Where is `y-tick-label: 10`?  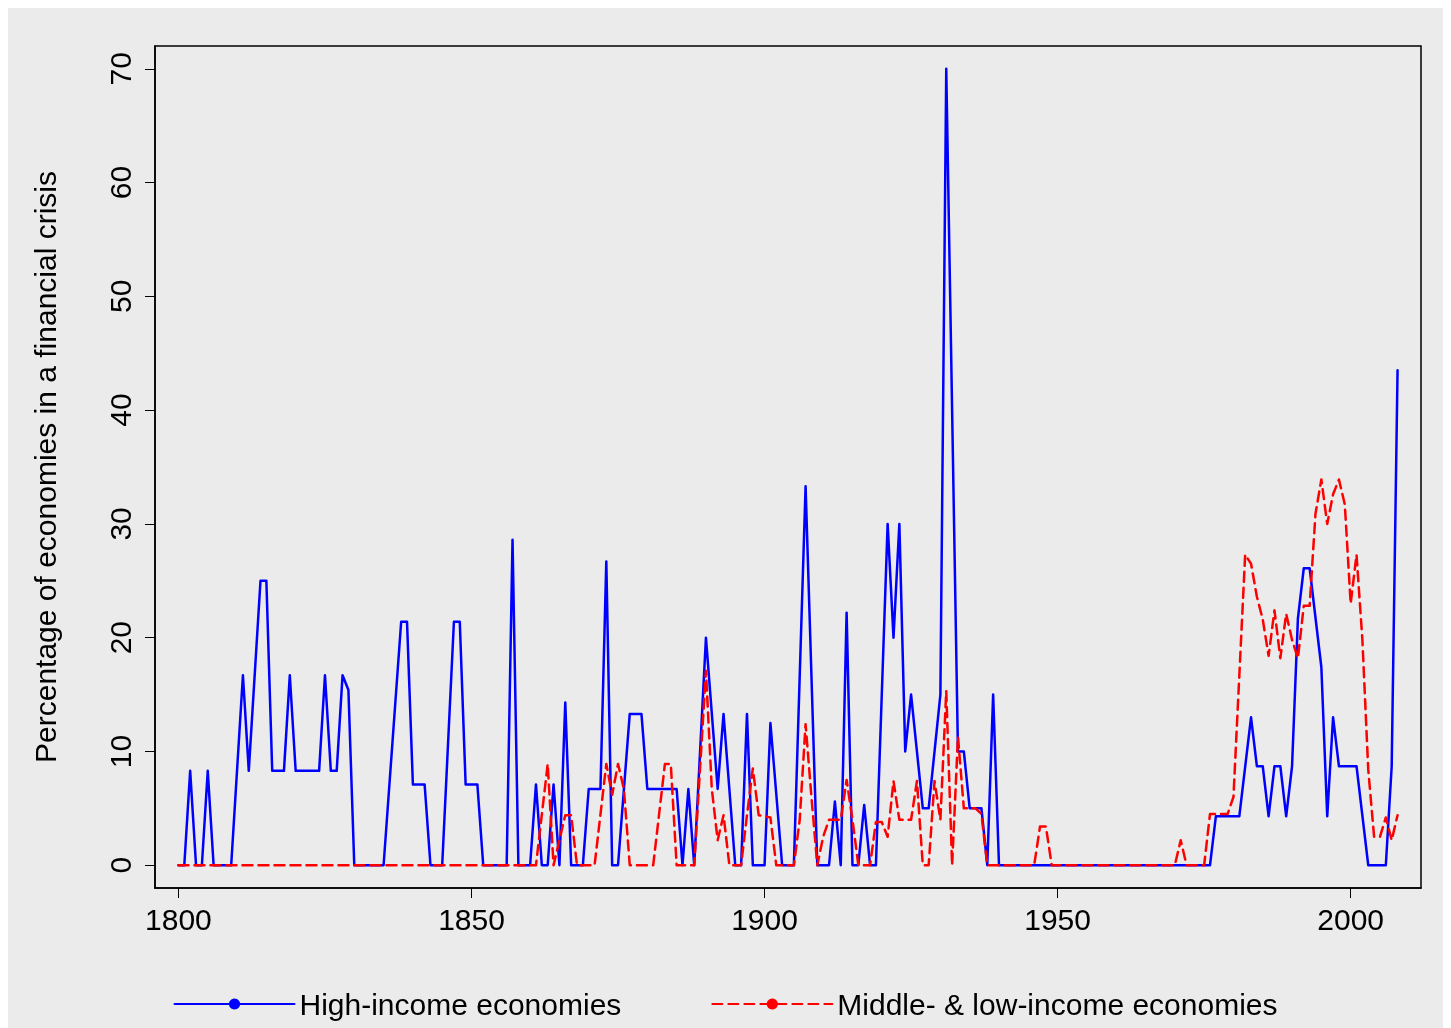
y-tick-label: 10 is located at coordinates (120, 751).